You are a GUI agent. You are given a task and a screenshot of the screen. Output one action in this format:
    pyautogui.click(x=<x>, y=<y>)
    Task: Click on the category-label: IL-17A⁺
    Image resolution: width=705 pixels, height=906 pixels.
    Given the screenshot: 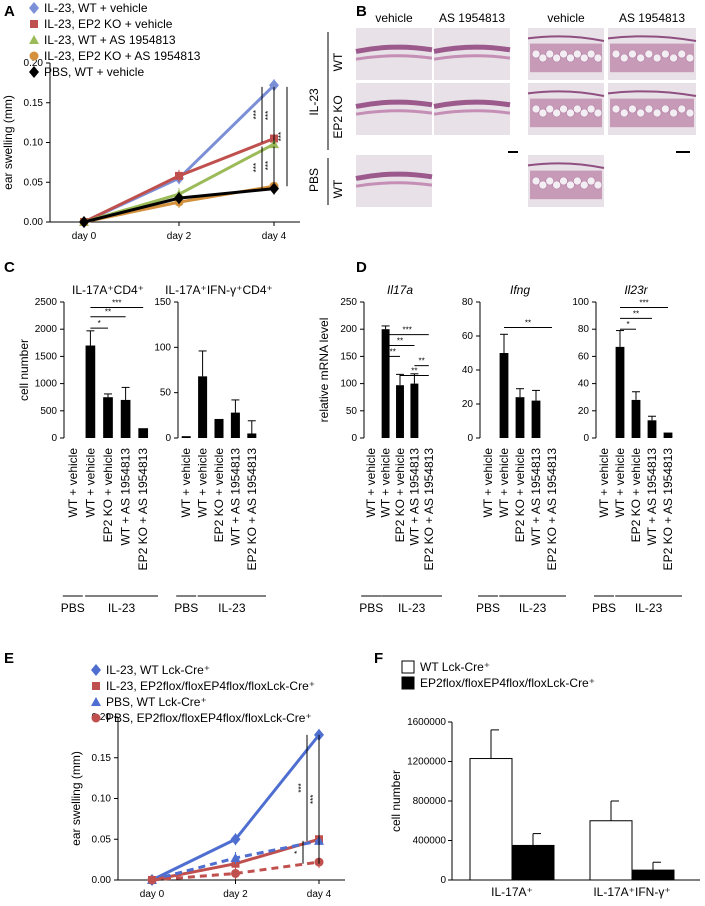 What is the action you would take?
    pyautogui.click(x=512, y=892)
    